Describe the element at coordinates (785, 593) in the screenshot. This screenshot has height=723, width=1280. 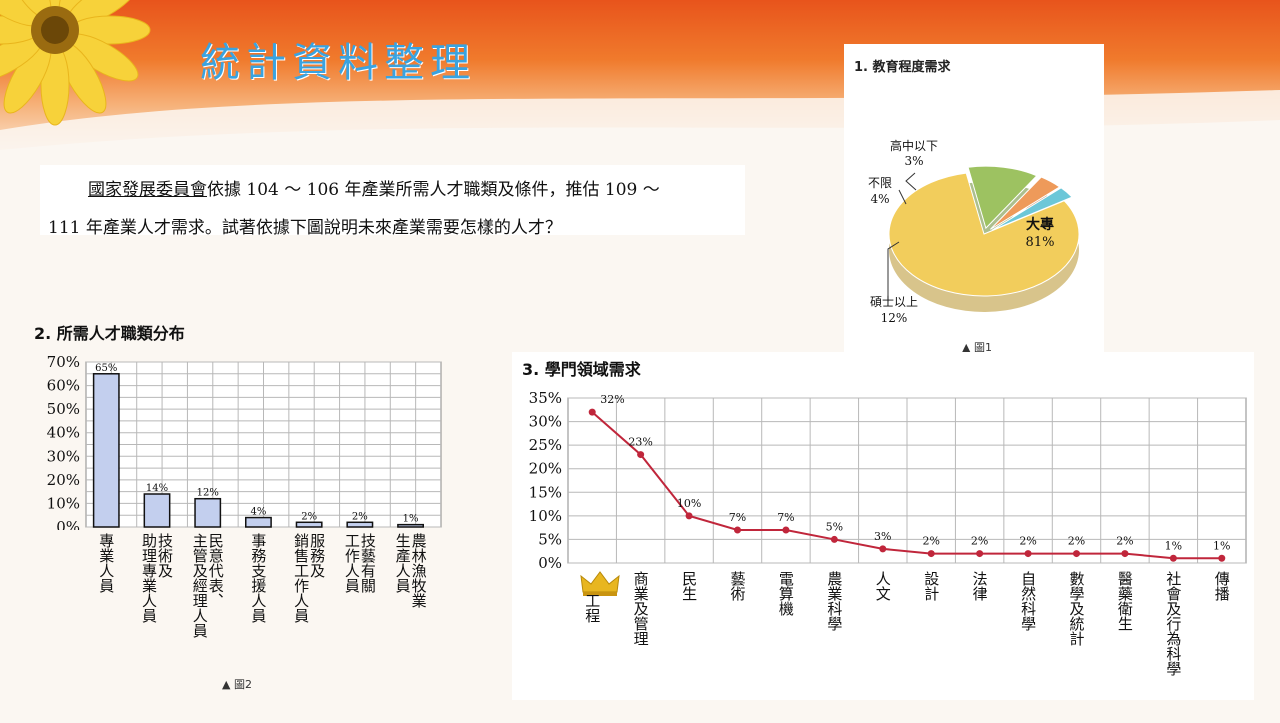
I see `line-x-label: 電算機` at that location.